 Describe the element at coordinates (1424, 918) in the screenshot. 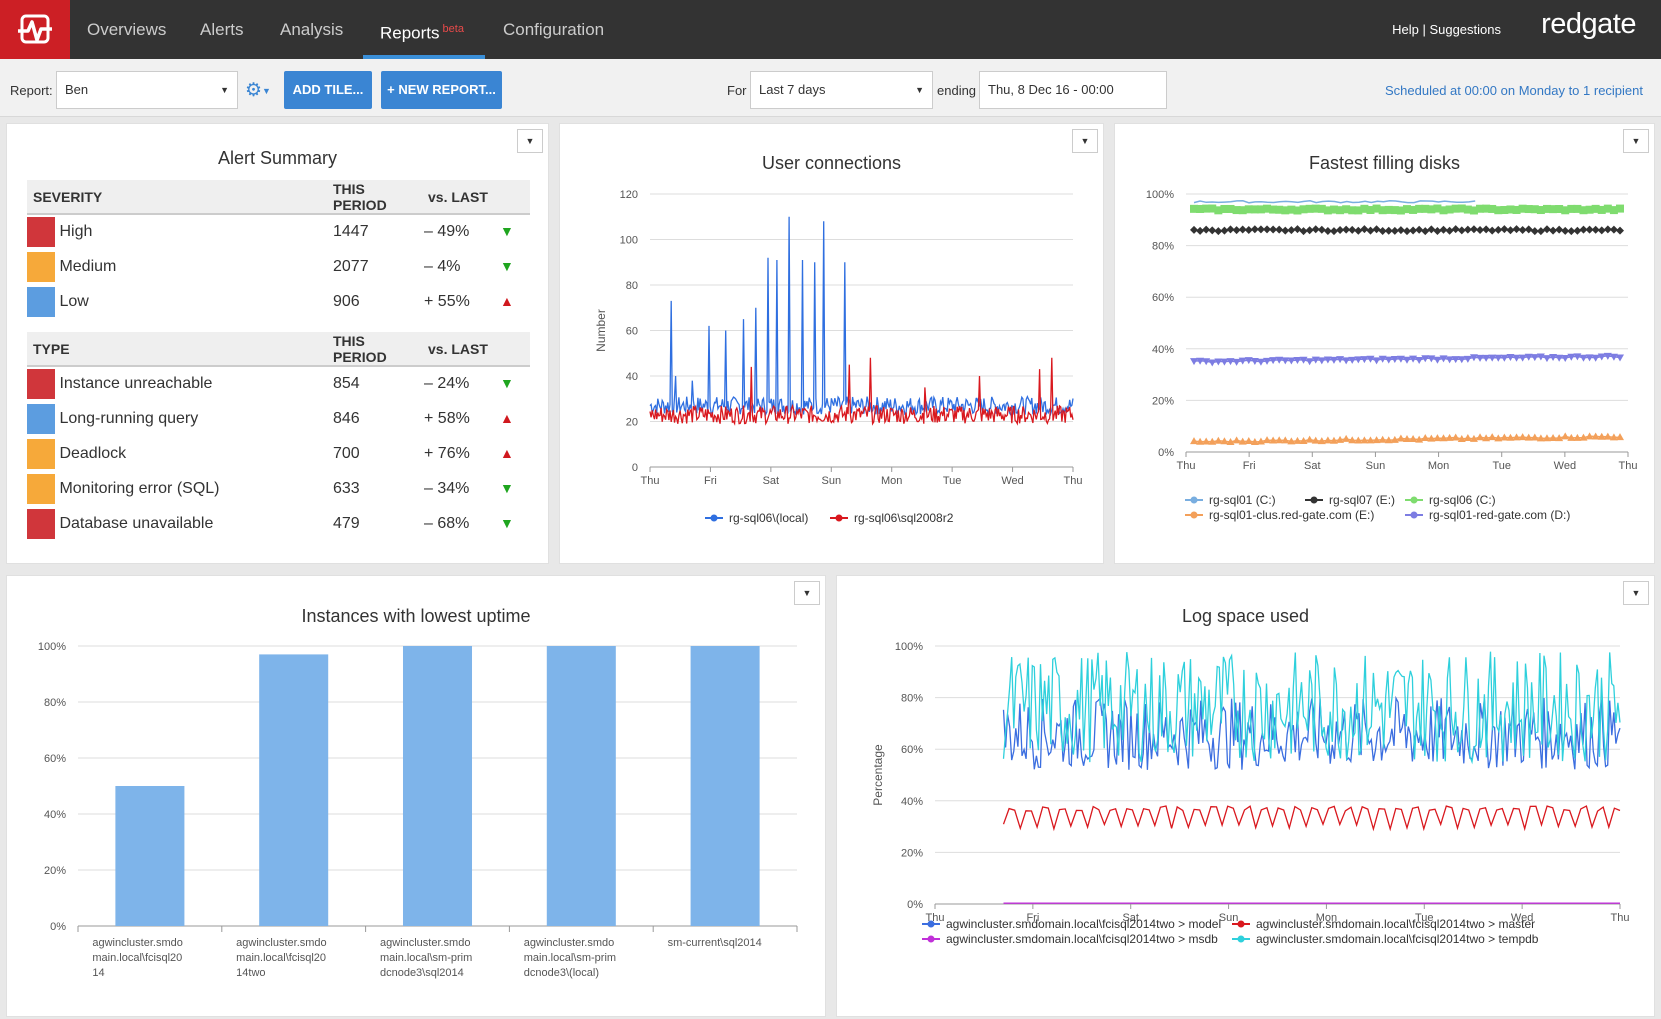

I see `x-tick-label: Tue` at that location.